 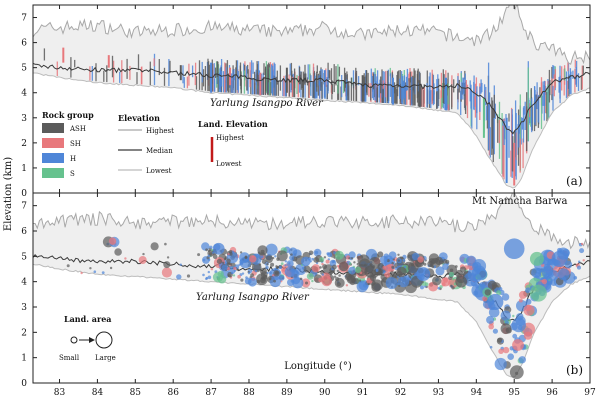 What do you see at coordinates (230, 138) in the screenshot?
I see `legend-label-land-highest: Highest` at bounding box center [230, 138].